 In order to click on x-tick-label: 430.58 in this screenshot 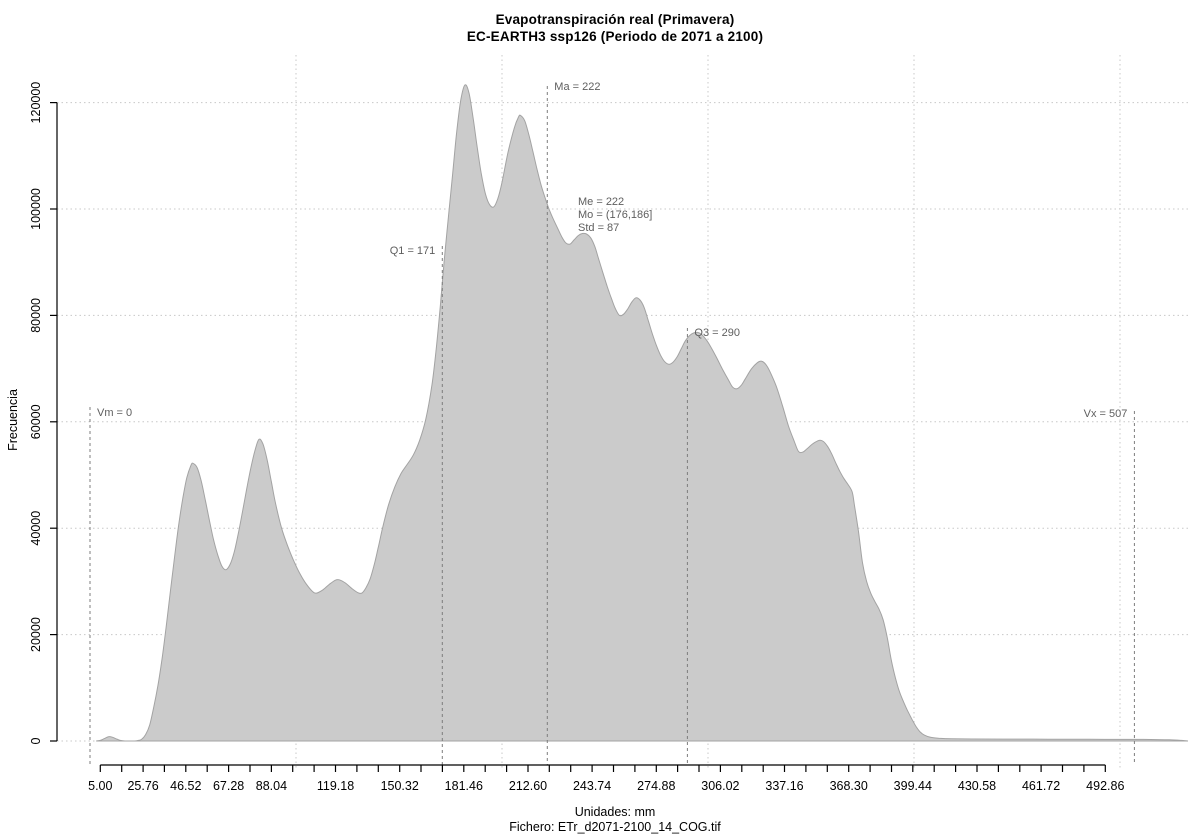, I will do `click(977, 786)`.